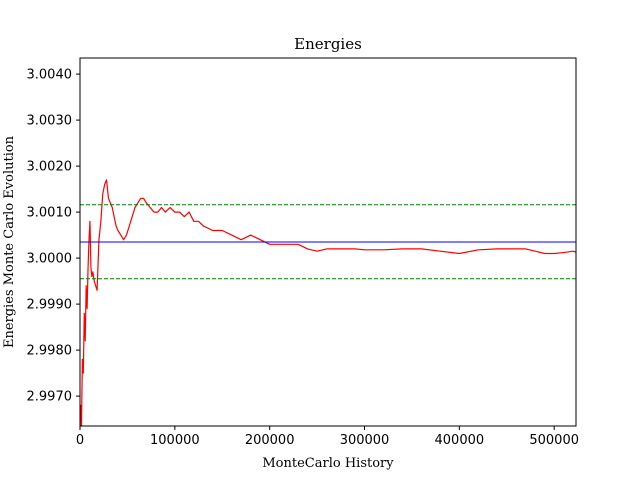  I want to click on x-tick-label: 500000, so click(554, 440).